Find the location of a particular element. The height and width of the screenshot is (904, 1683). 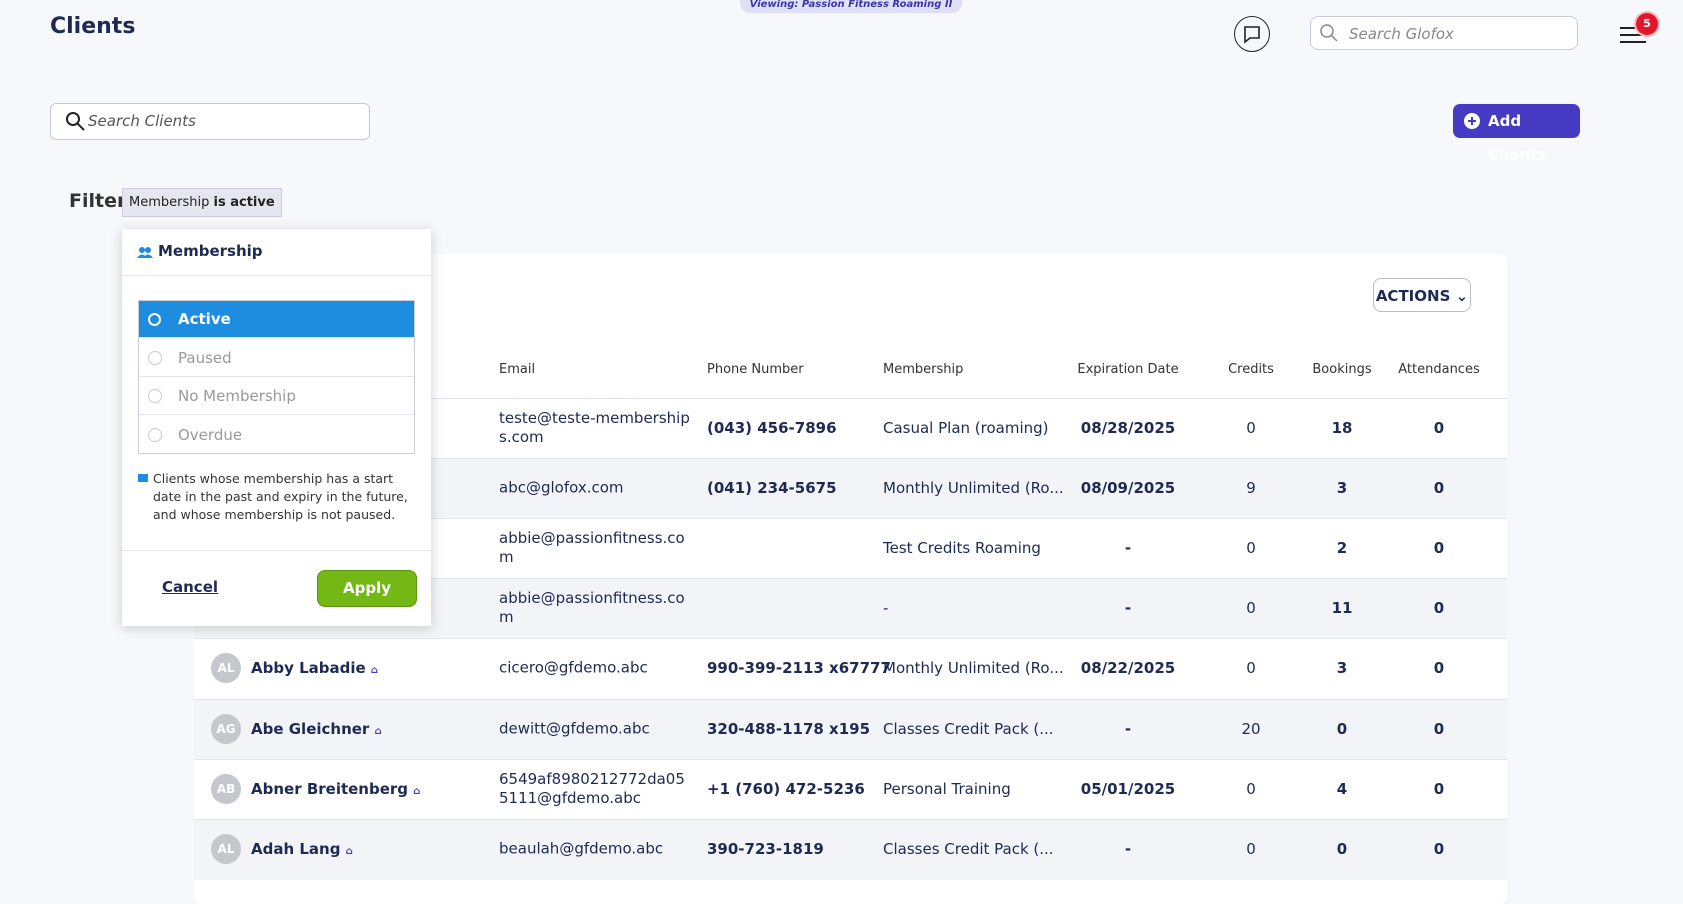

apply-button: Apply is located at coordinates (367, 588).